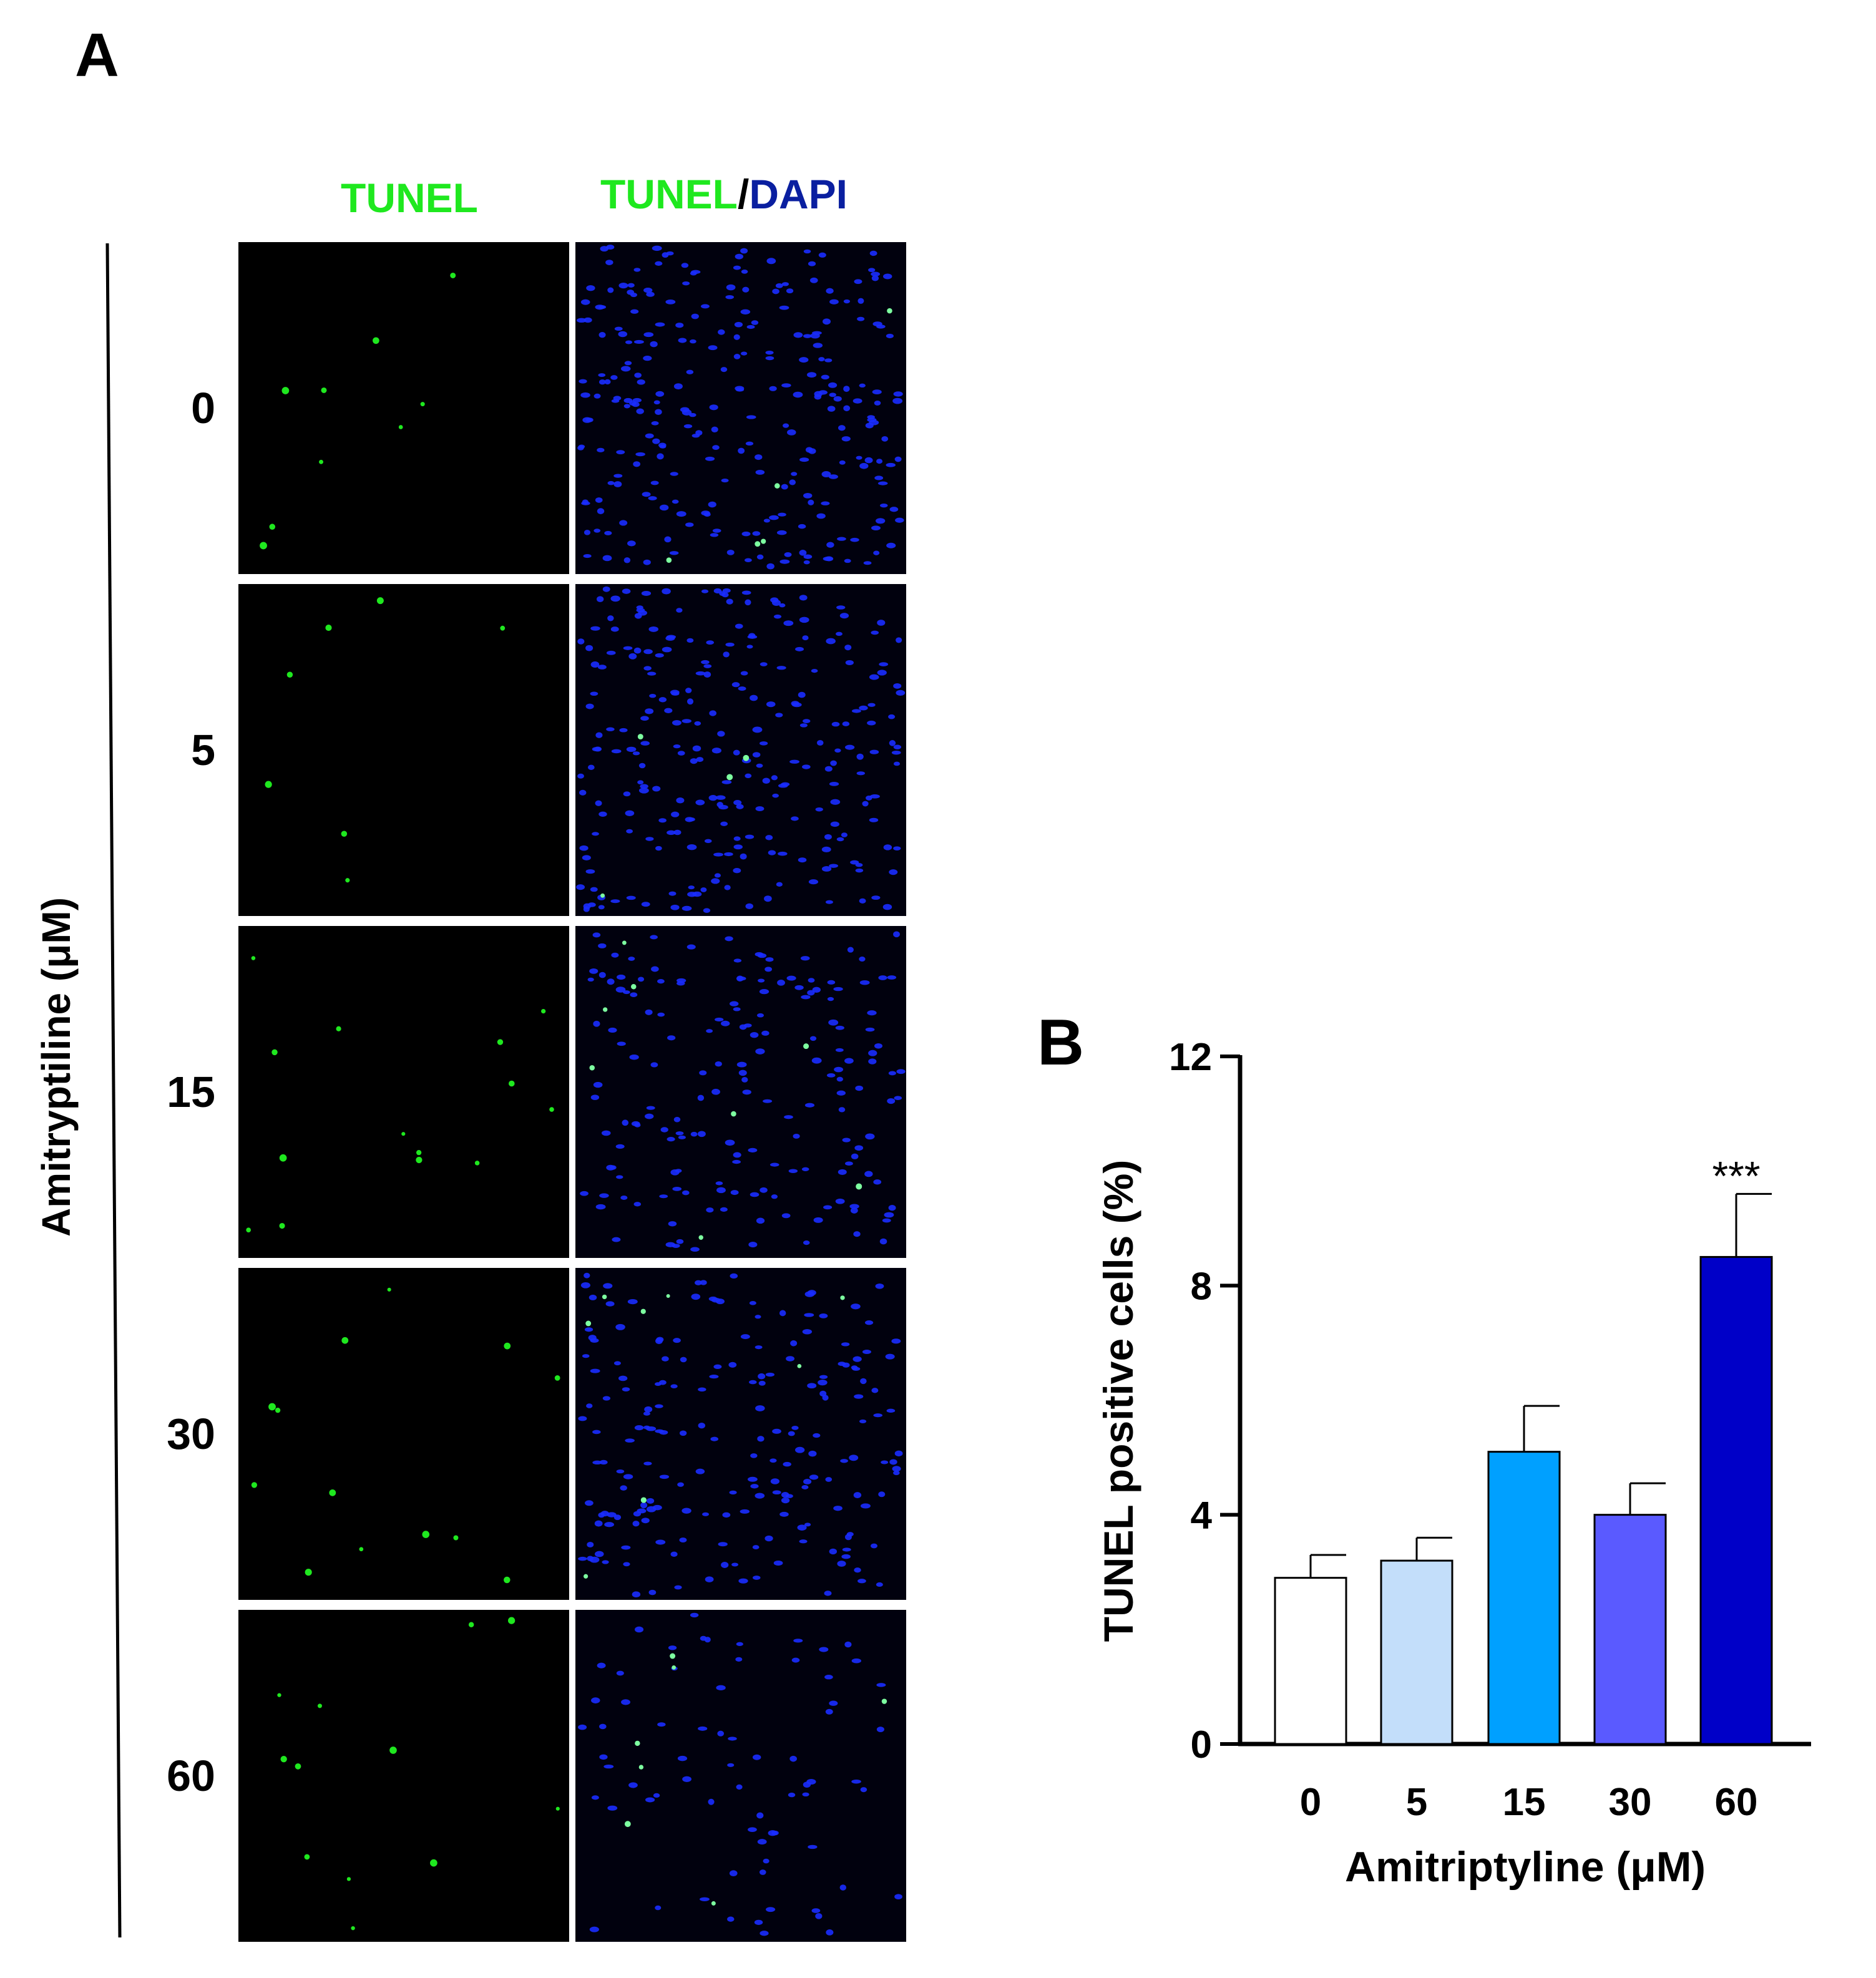 Image resolution: width=1876 pixels, height=1978 pixels. What do you see at coordinates (669, 194) in the screenshot?
I see `merge-header-tunel: TUNEL` at bounding box center [669, 194].